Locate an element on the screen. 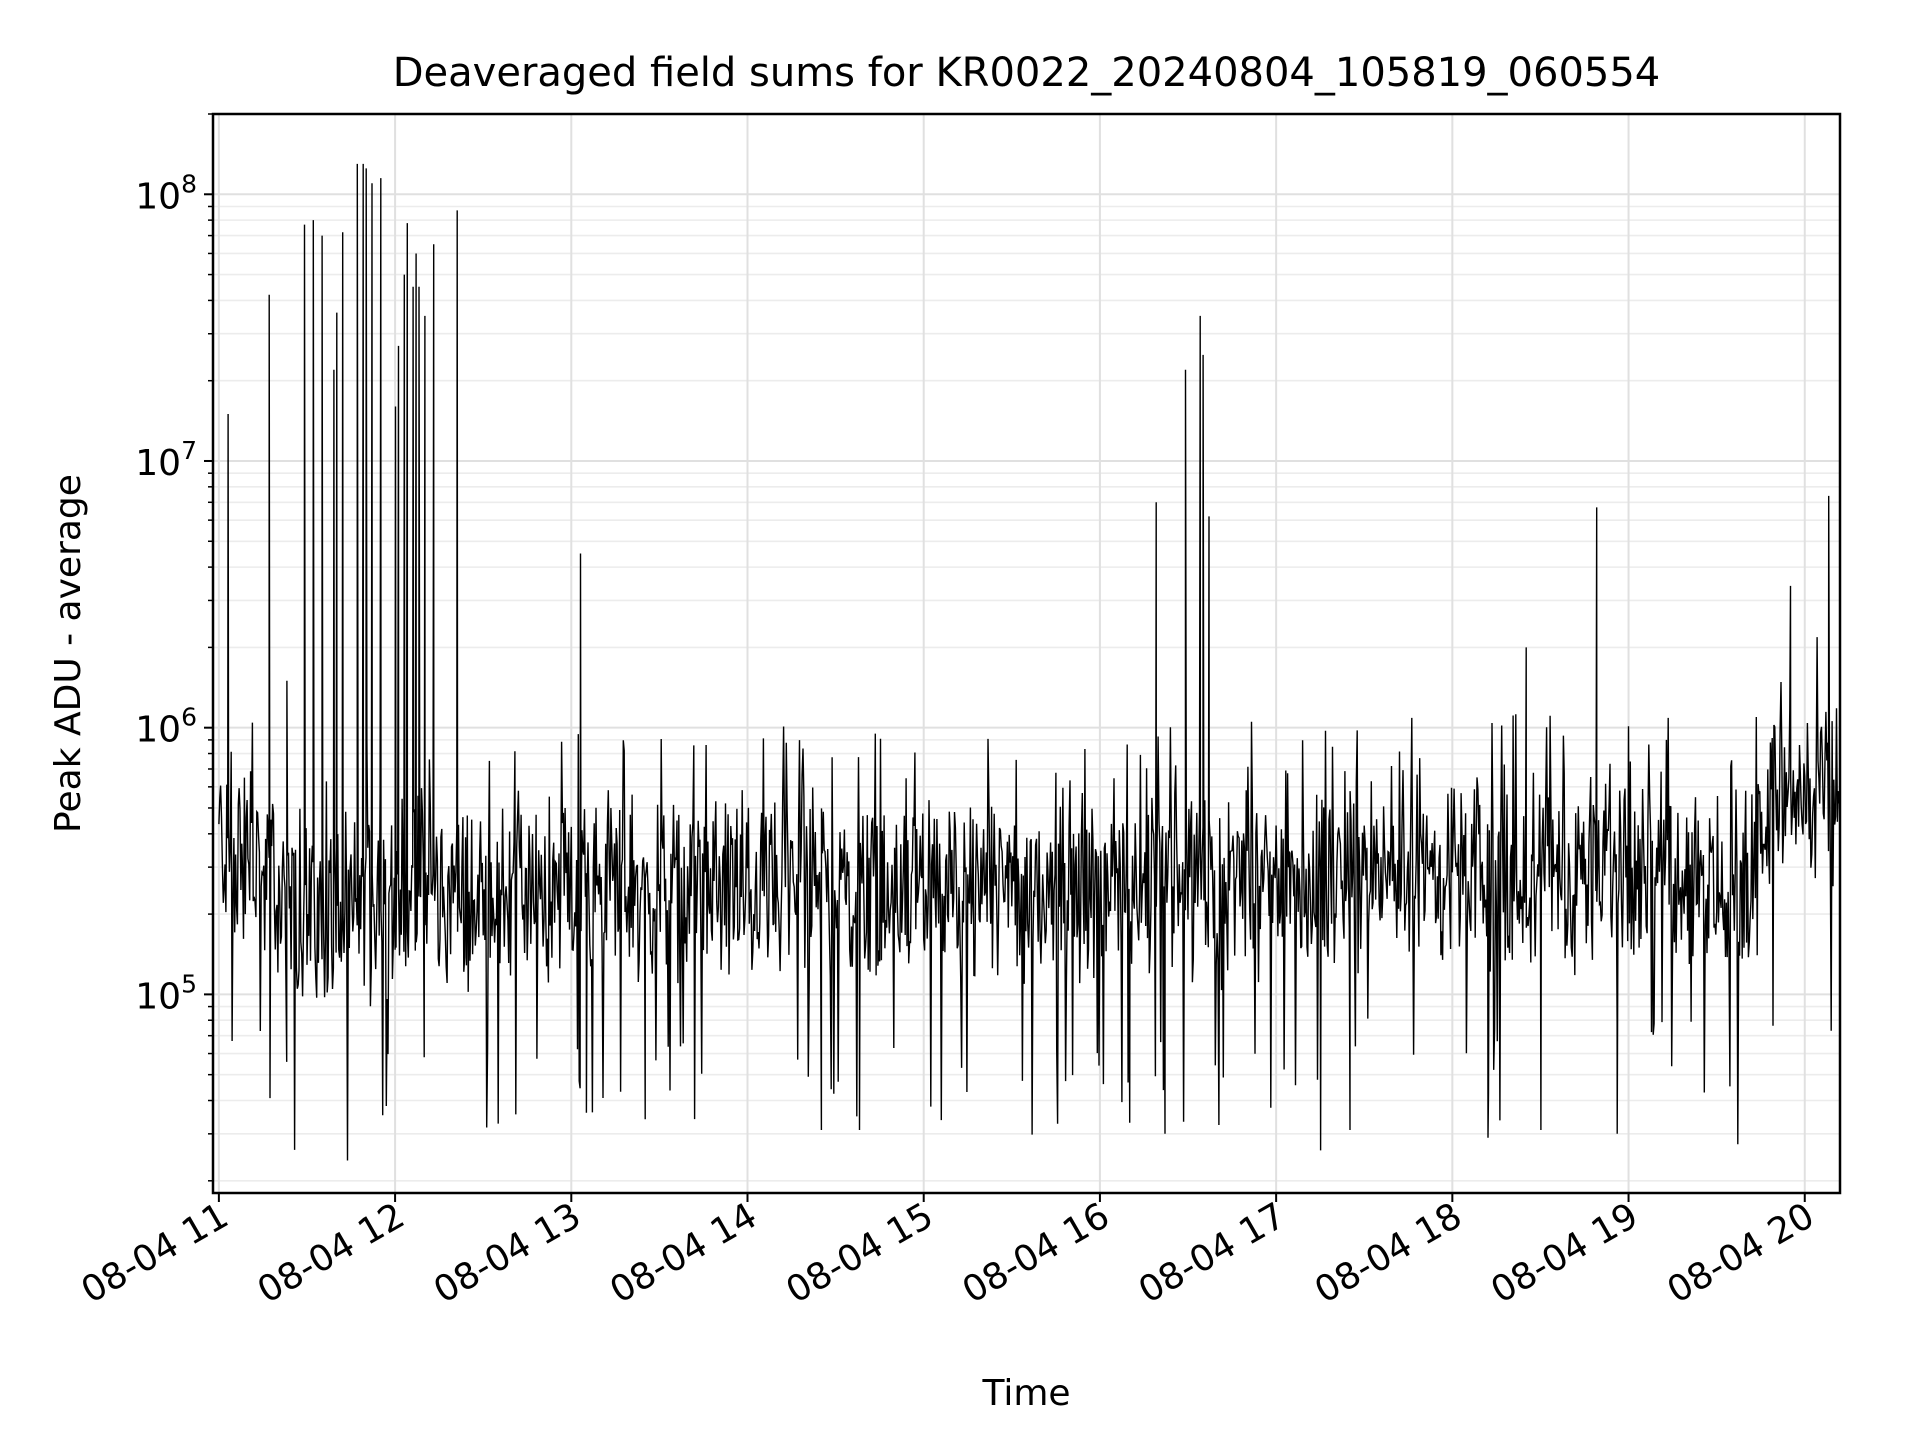 The height and width of the screenshot is (1440, 1920). y-tick-label: 10⁶ is located at coordinates (166, 727).